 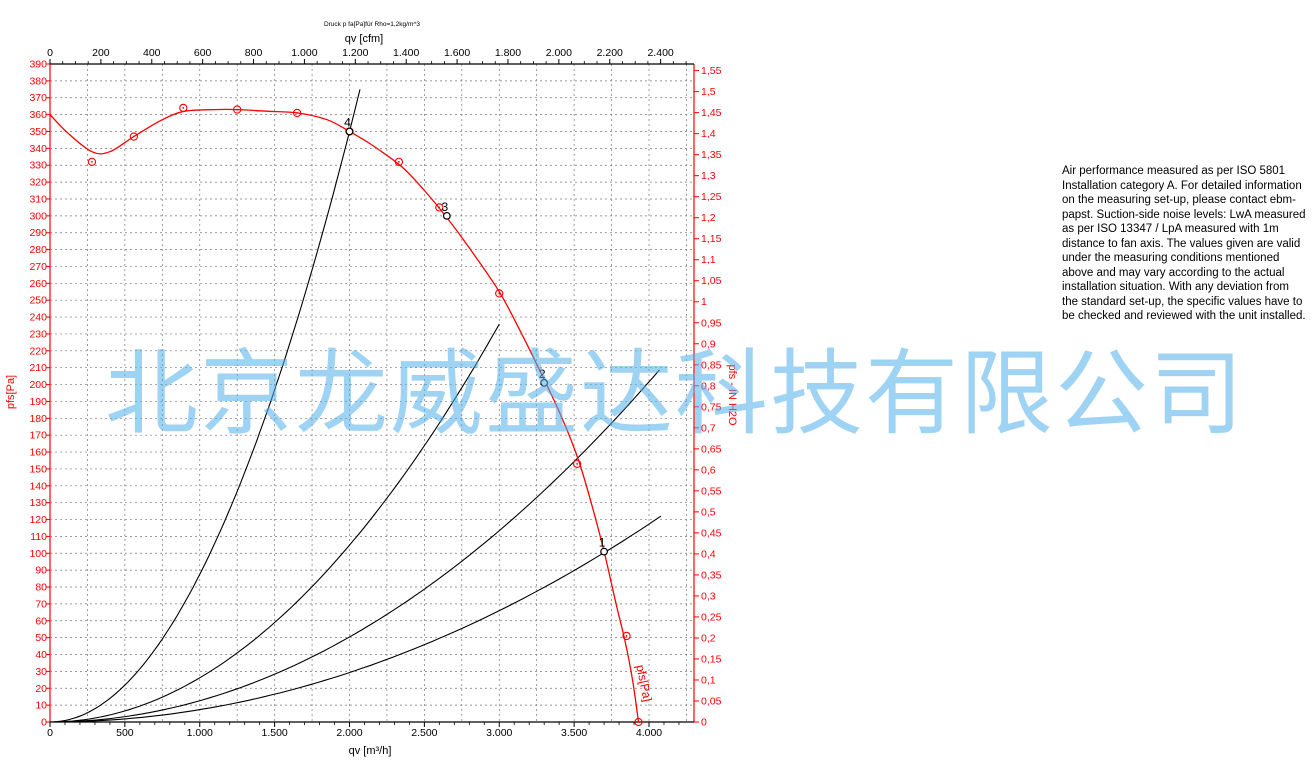 I want to click on x-top-axis-label: qv [cfm], so click(x=364, y=39).